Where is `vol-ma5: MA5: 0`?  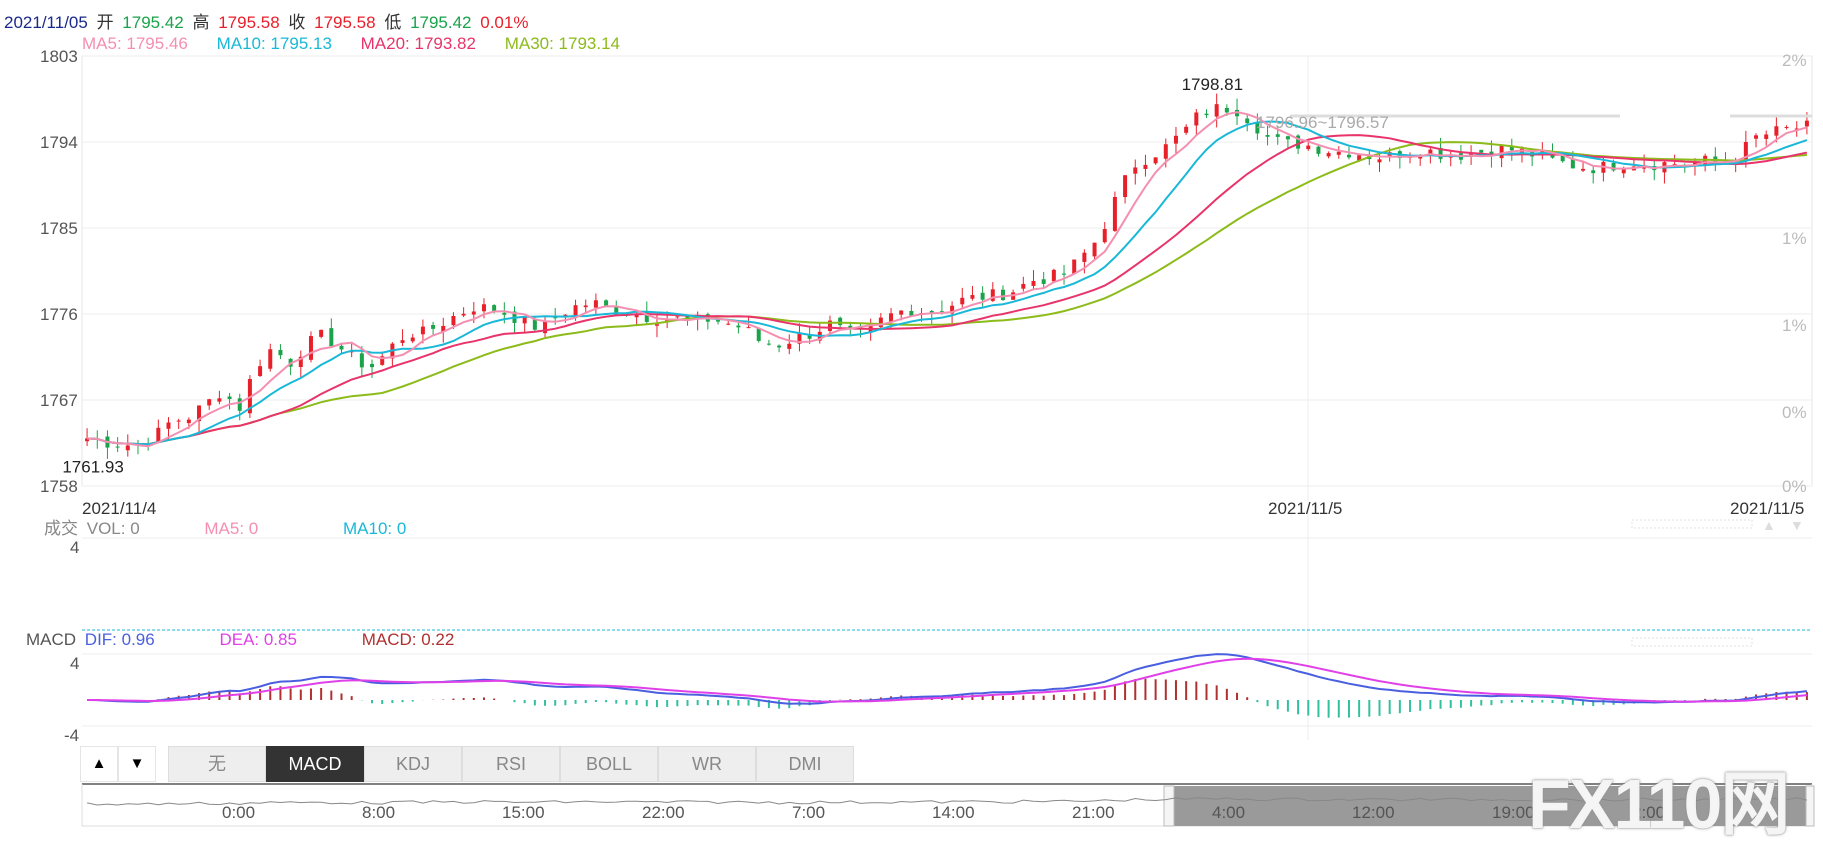 vol-ma5: MA5: 0 is located at coordinates (231, 528).